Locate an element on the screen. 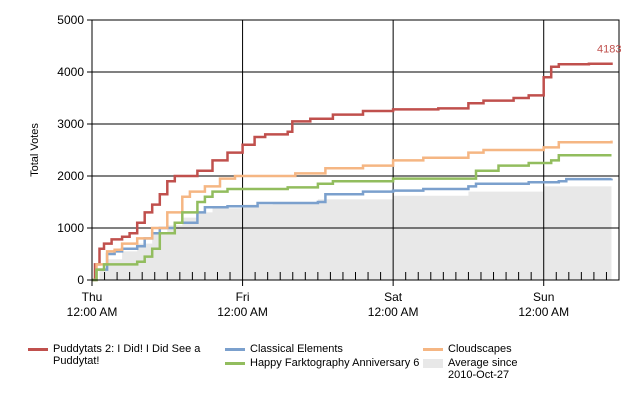 The height and width of the screenshot is (400, 640). legend-label: Classical Elements is located at coordinates (296, 349).